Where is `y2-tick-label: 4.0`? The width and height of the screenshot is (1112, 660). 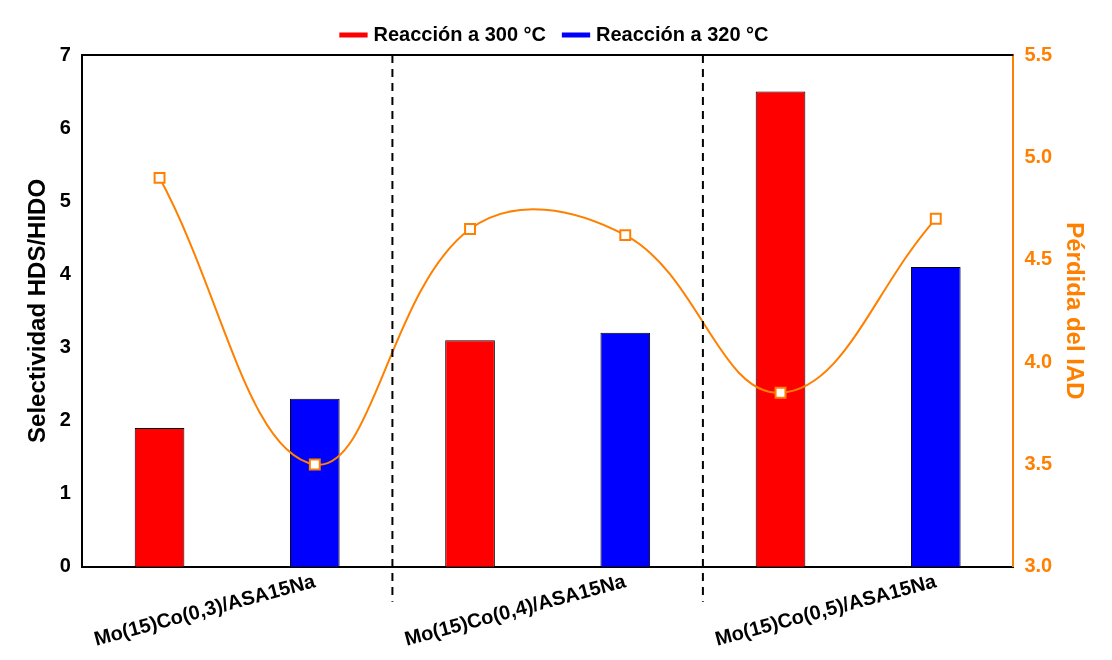
y2-tick-label: 4.0 is located at coordinates (1038, 360).